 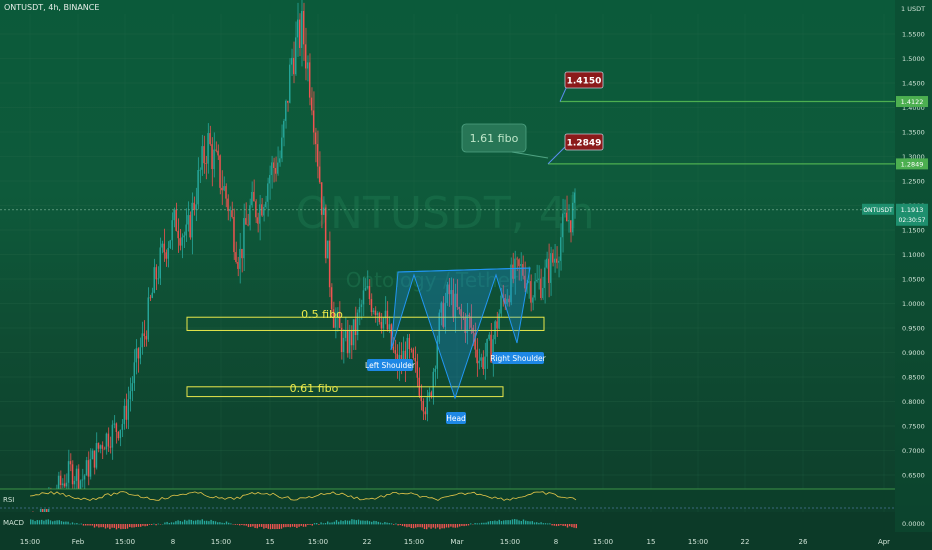 I want to click on price-tick: 1.4000, so click(x=913, y=108).